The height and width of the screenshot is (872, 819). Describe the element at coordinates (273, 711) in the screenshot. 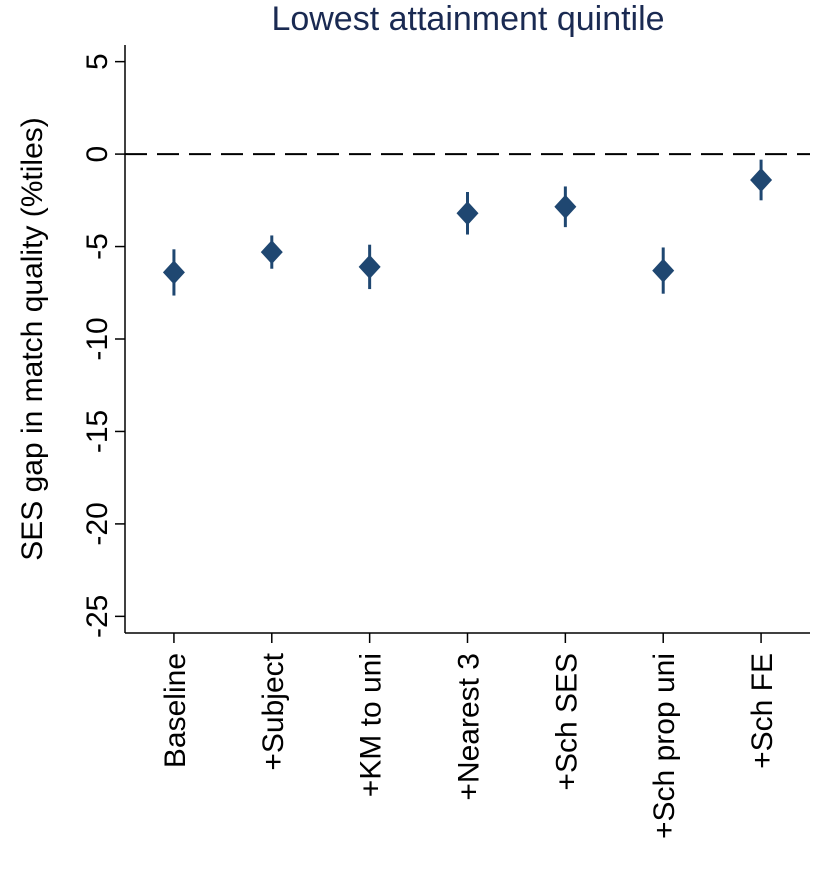

I see `x-tick-label: +Subject` at that location.